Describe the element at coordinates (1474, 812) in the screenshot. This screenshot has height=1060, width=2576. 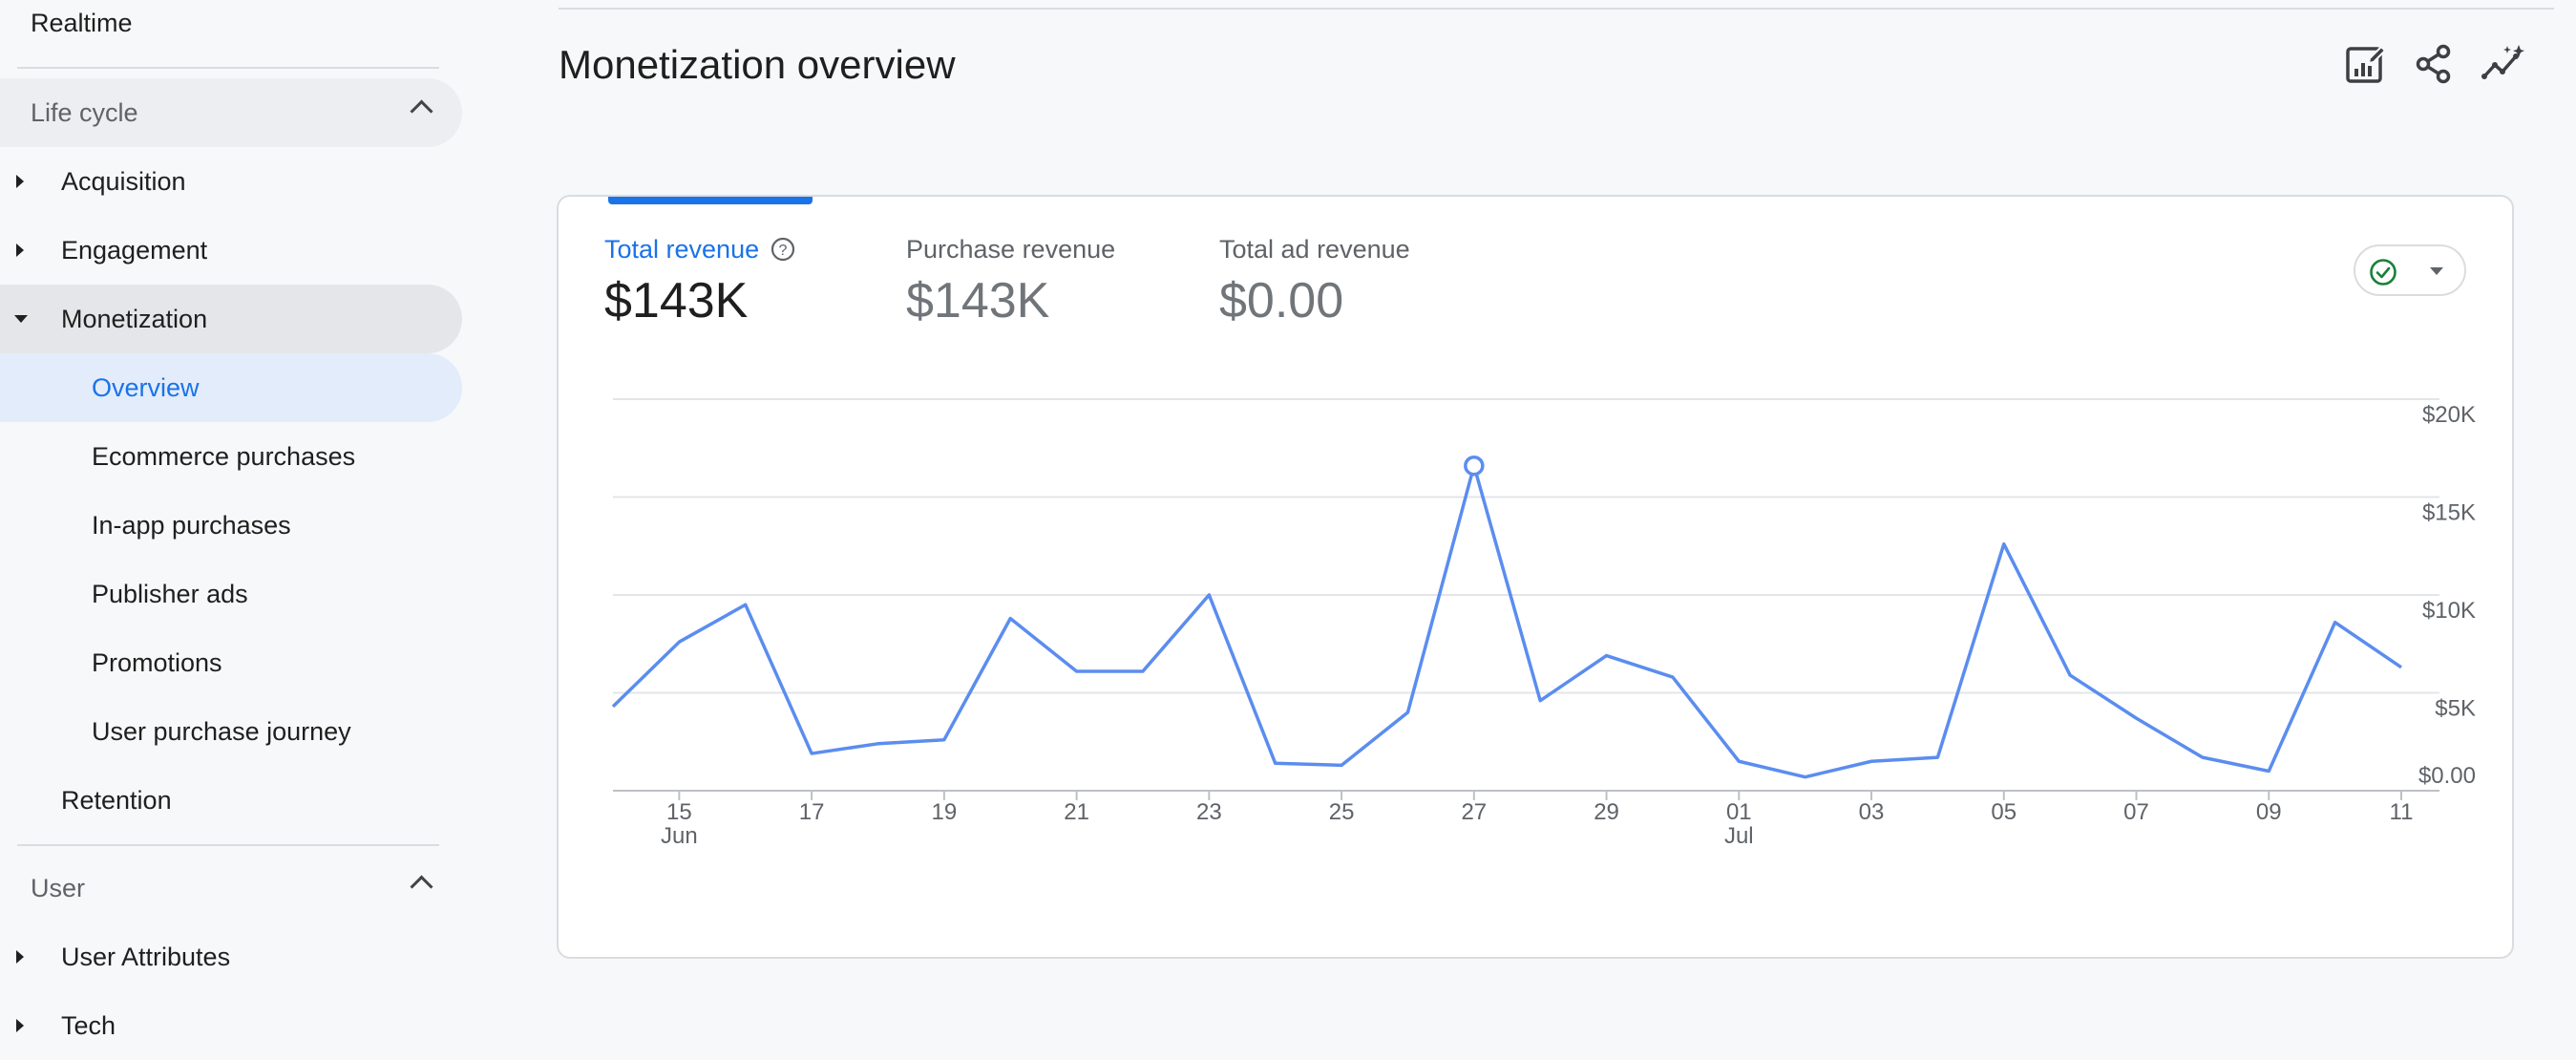
I see `x-tick-label: 27` at that location.